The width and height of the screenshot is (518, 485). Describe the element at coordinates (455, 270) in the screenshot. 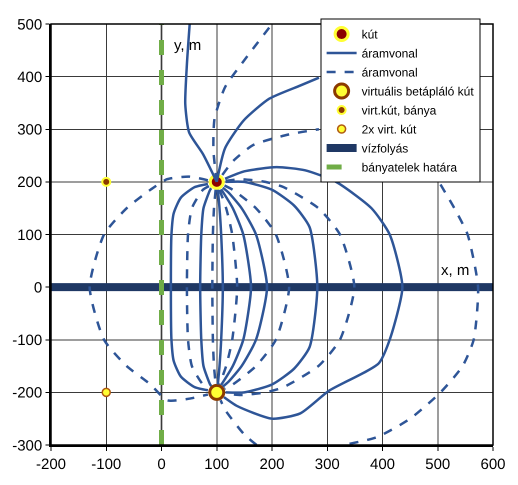

I see `x-axis-title: x, m` at that location.